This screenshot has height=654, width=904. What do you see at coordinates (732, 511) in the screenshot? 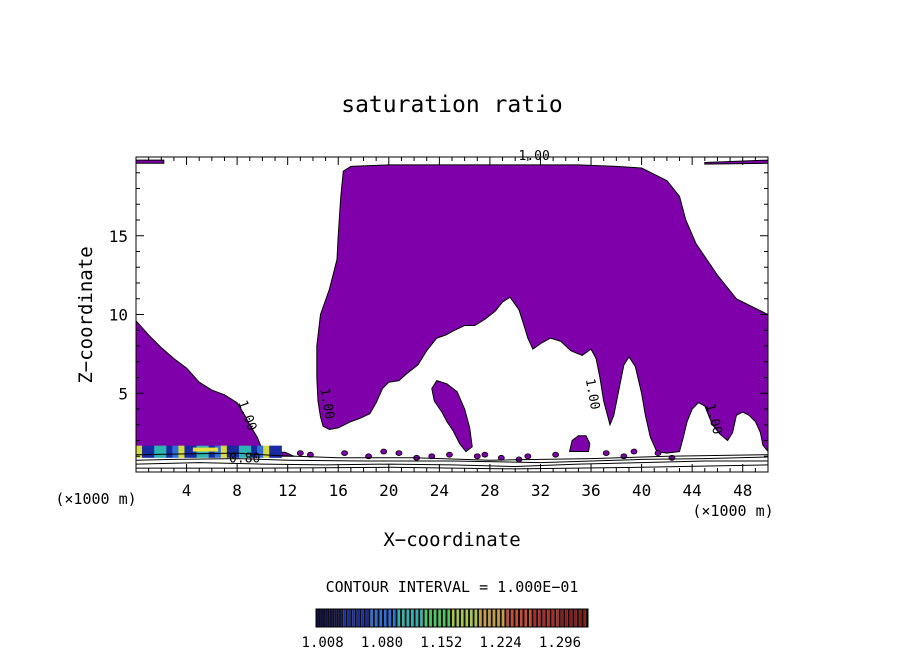
I see `x-unit-right: (×1000 m)` at bounding box center [732, 511].